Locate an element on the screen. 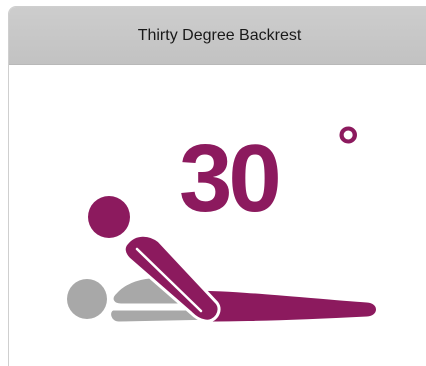 Image resolution: width=426 pixels, height=366 pixels. card-title: Thirty Degree Backrest is located at coordinates (219, 35).